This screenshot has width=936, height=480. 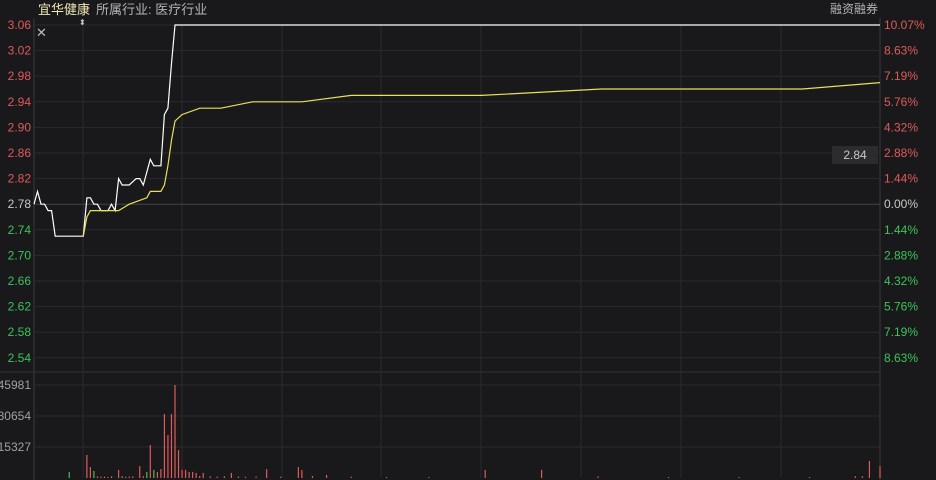 I want to click on drag-handle-icon: ⬍, so click(x=82, y=22).